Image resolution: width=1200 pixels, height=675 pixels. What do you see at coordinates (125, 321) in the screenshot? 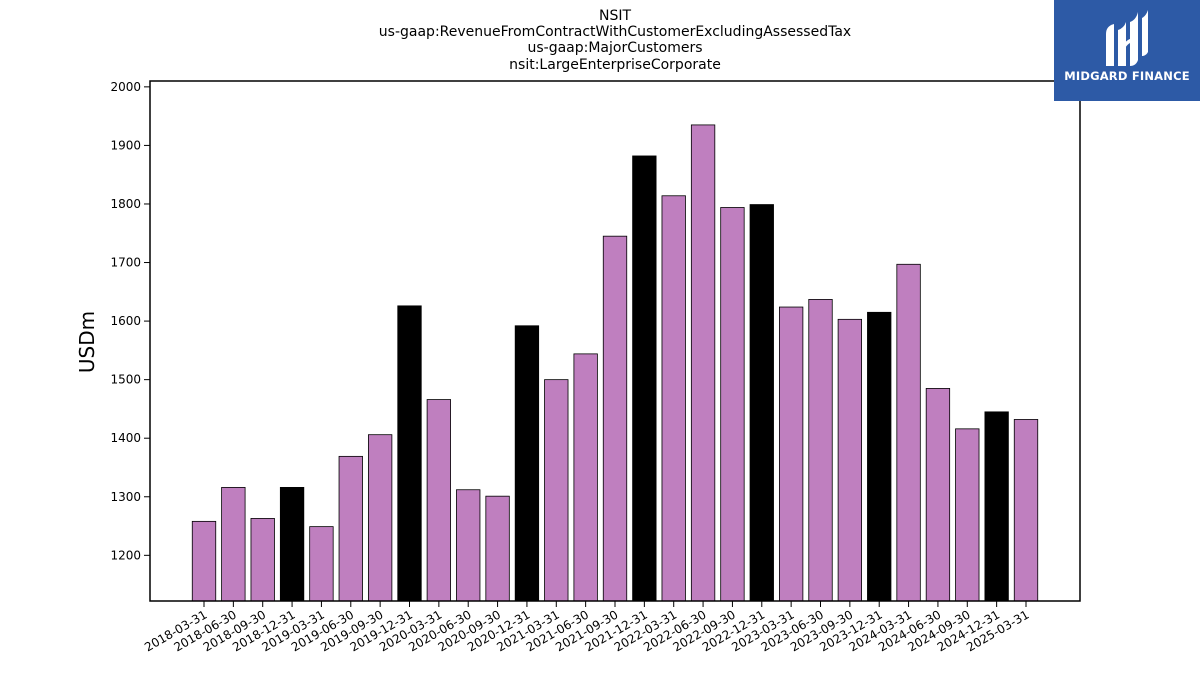
I see `y-tick-label-1600: 1600` at bounding box center [125, 321].